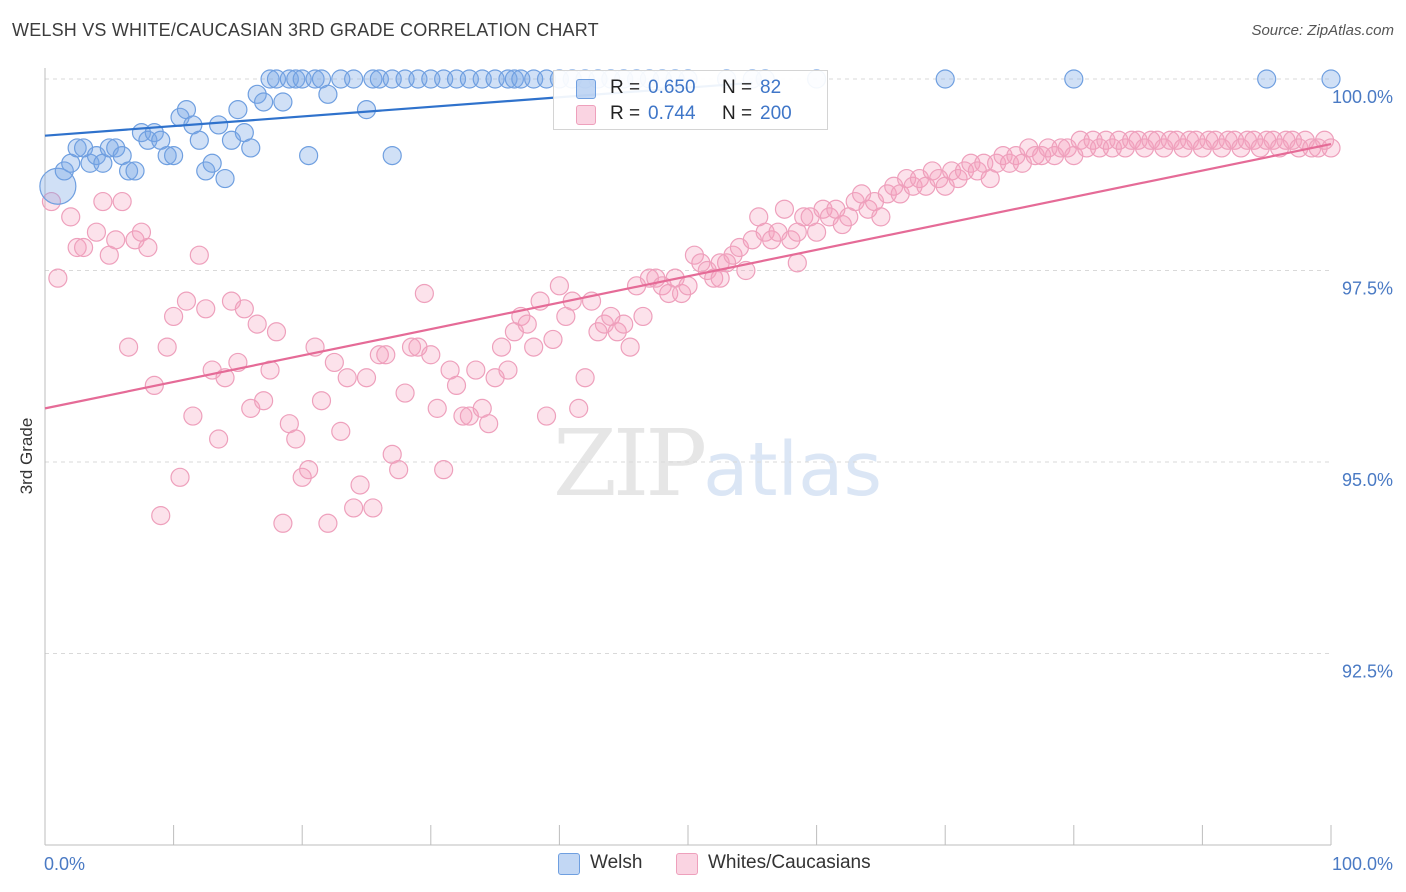 This screenshot has height=892, width=1406. I want to click on y-tick-label: 95.0%, so click(1367, 480).